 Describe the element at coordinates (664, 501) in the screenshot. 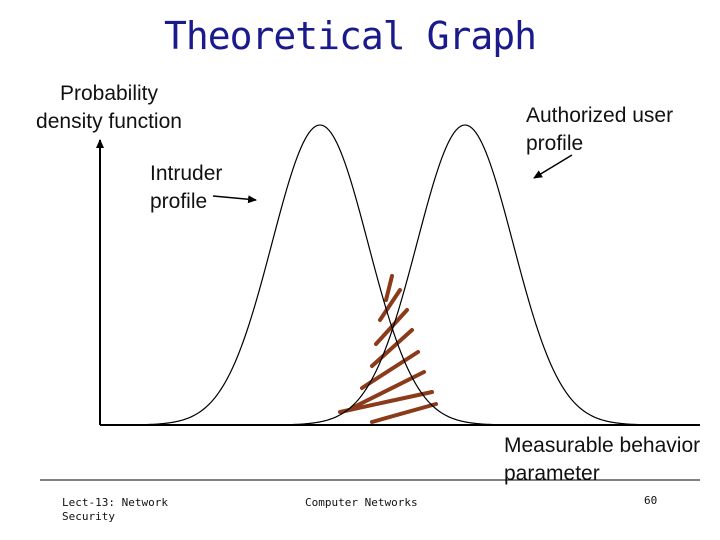

I see `page-number: 60` at that location.